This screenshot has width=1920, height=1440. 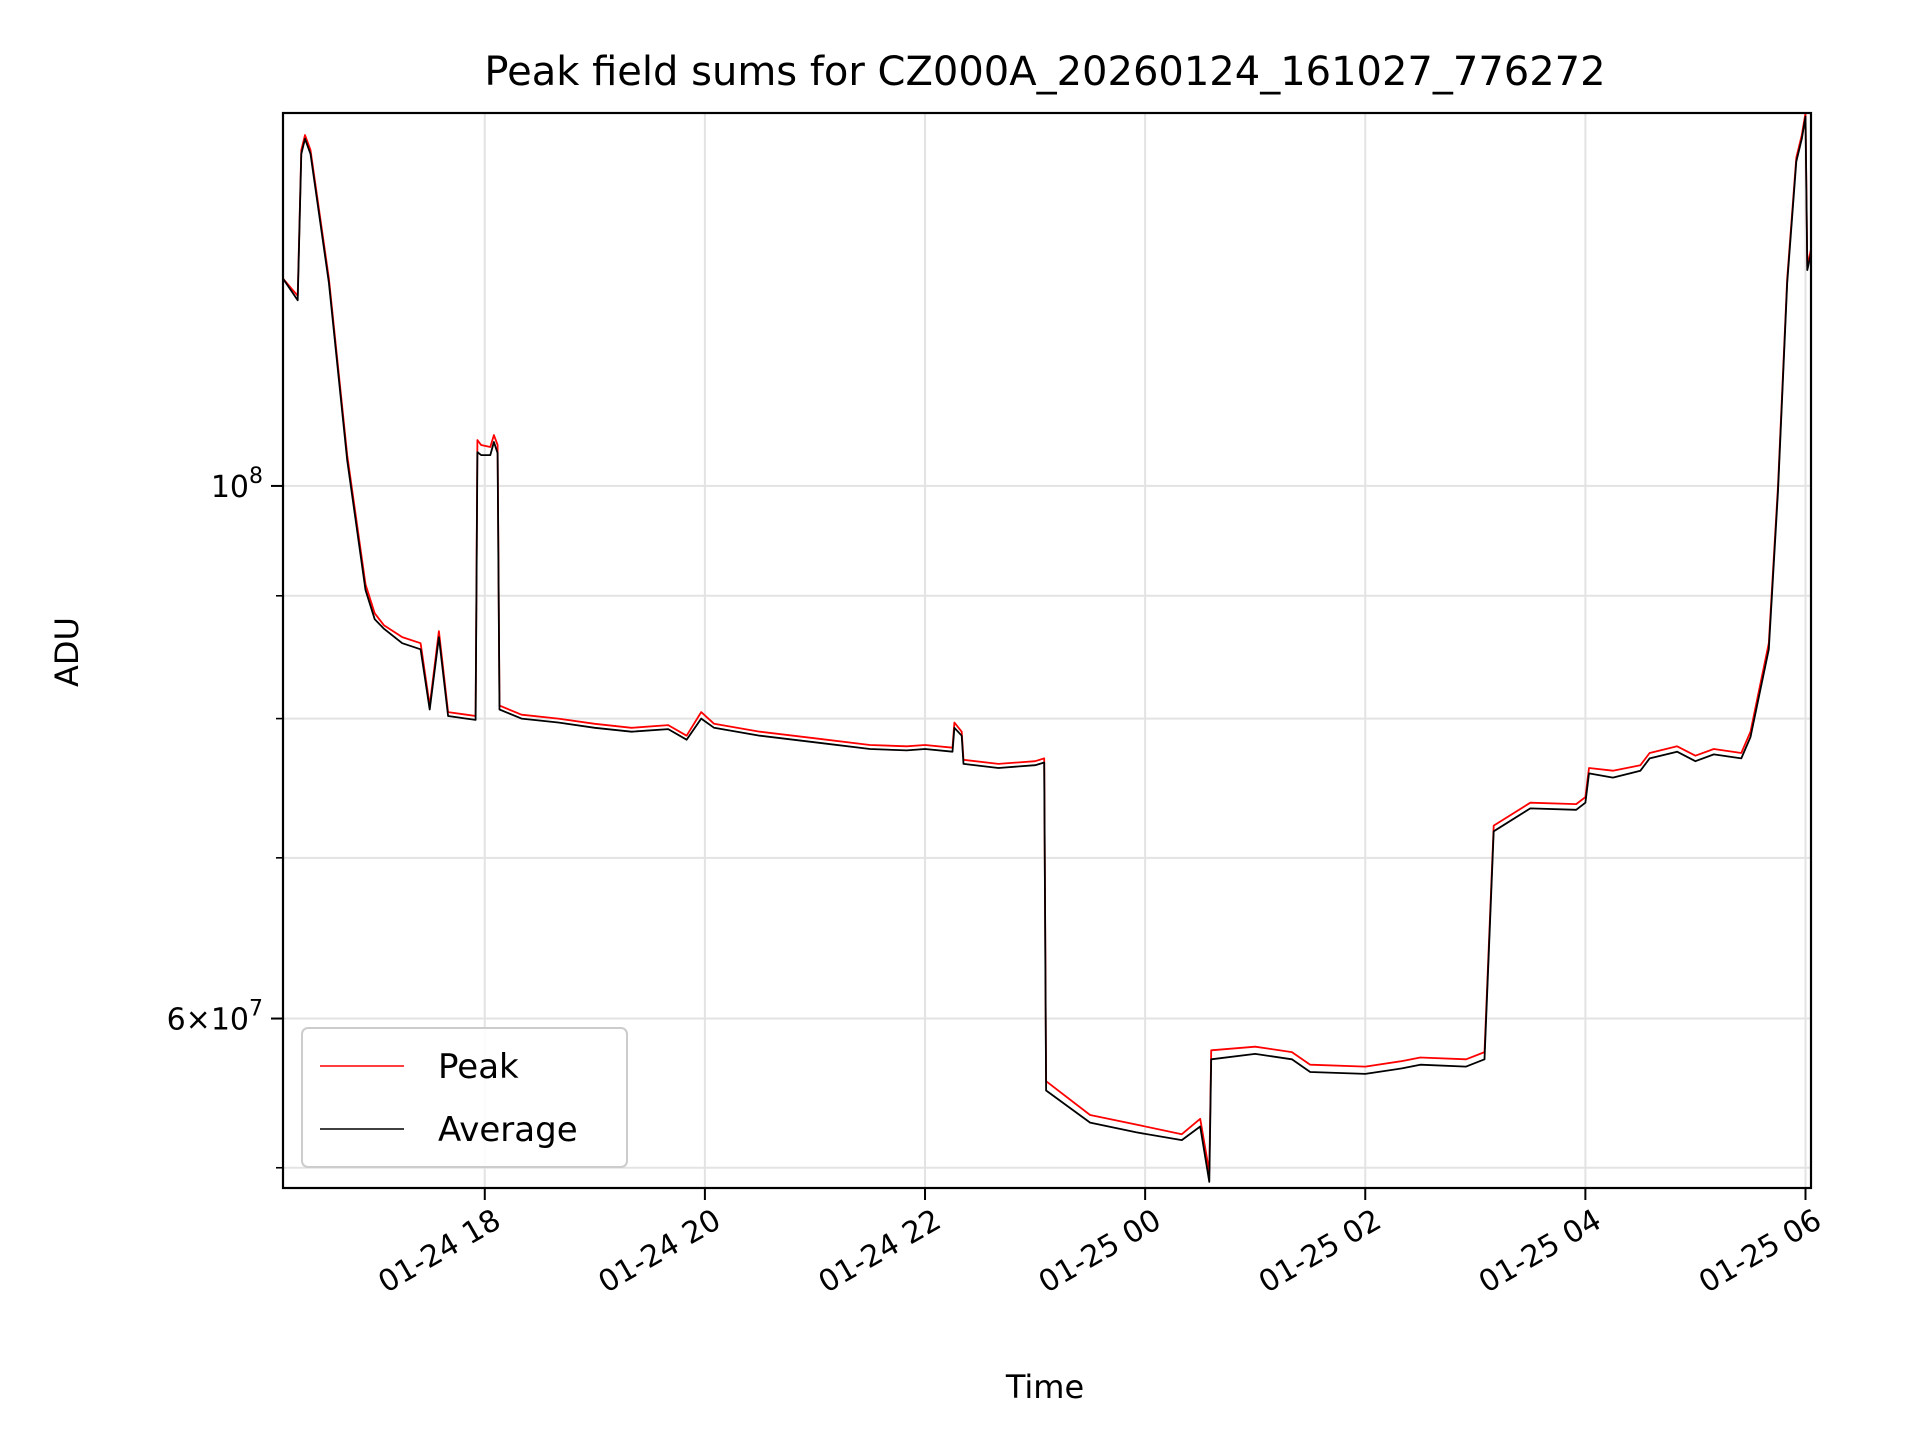 I want to click on y-tick-label: 6×107, so click(x=215, y=1017).